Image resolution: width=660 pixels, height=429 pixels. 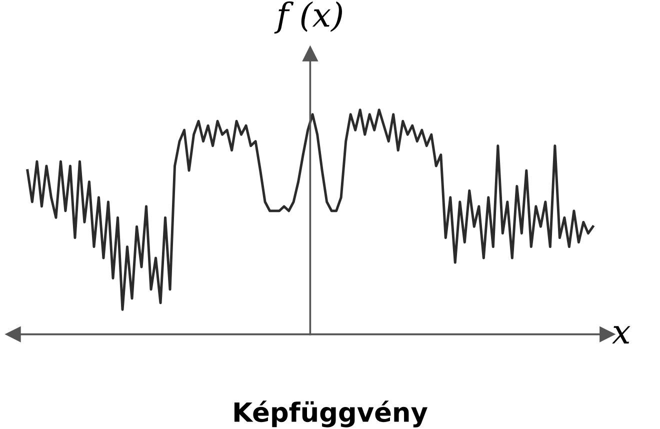 What do you see at coordinates (331, 414) in the screenshot?
I see `text: Képfüggvény` at bounding box center [331, 414].